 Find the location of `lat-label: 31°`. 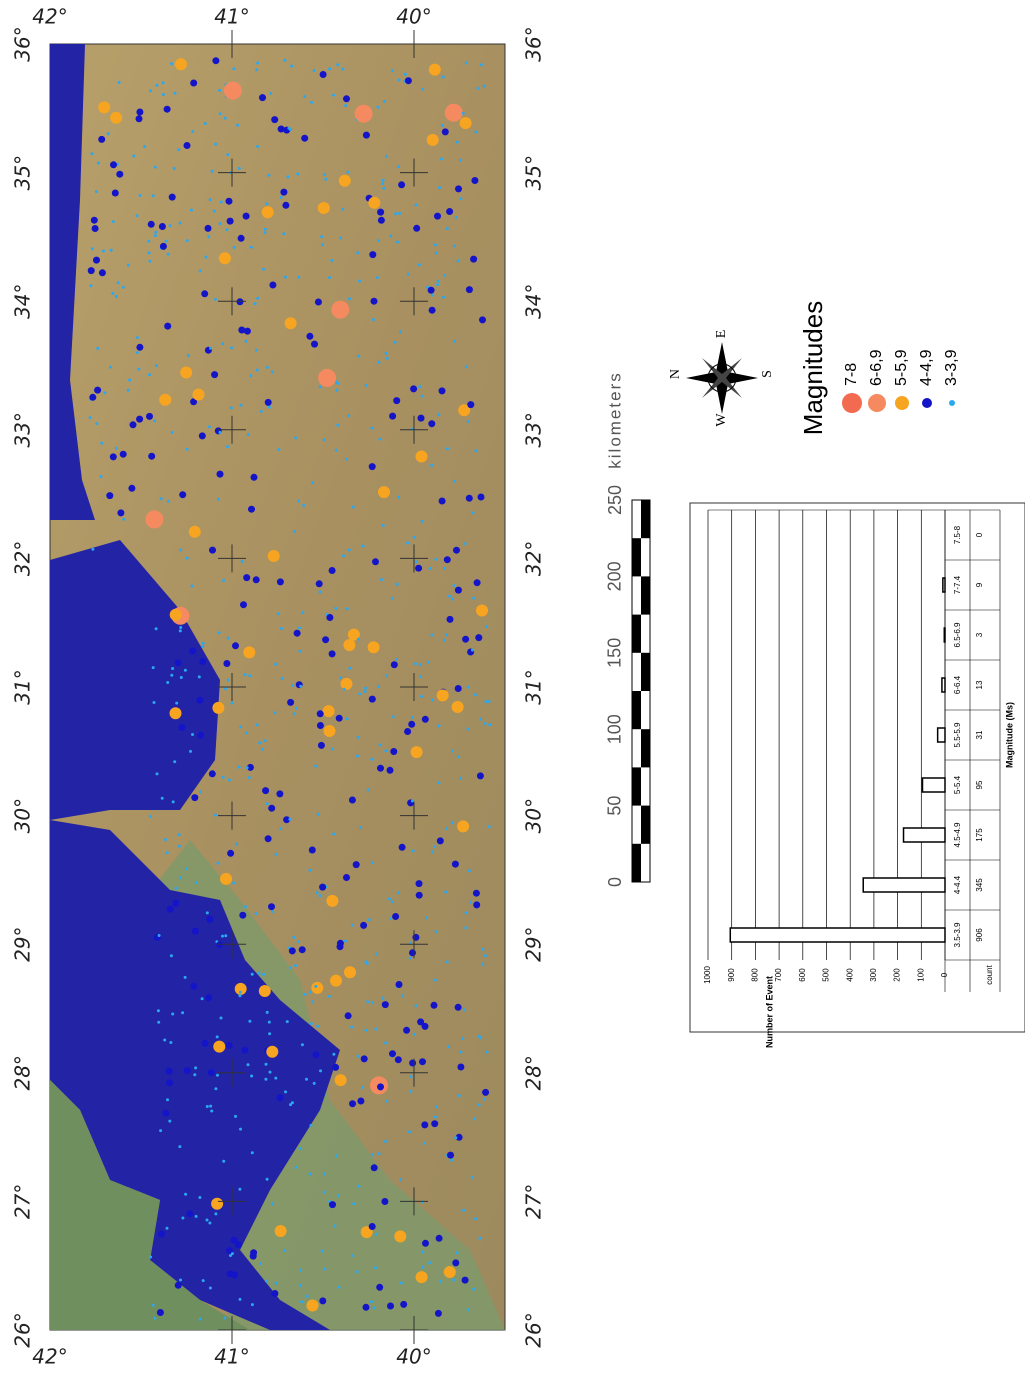

lat-label: 31° is located at coordinates (534, 686).